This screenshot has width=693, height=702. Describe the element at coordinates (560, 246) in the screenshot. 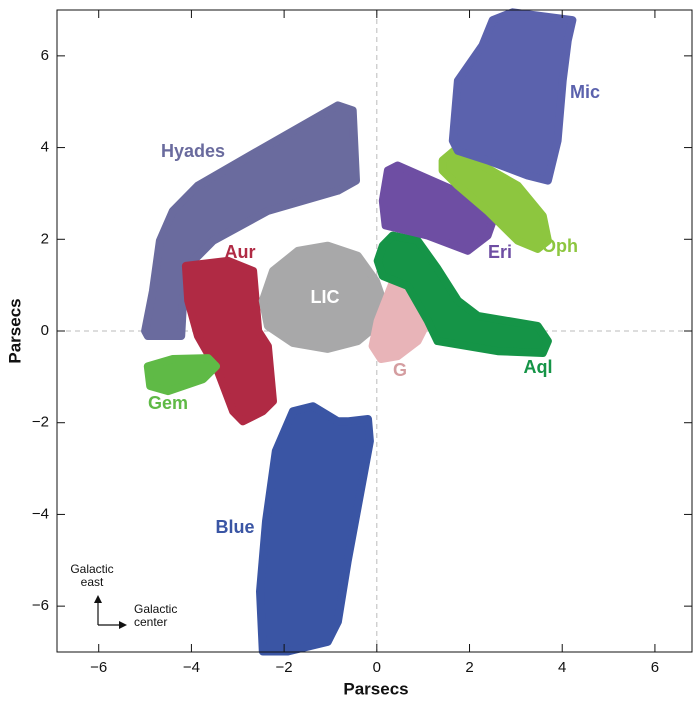

I see `cloud-label: Oph` at that location.